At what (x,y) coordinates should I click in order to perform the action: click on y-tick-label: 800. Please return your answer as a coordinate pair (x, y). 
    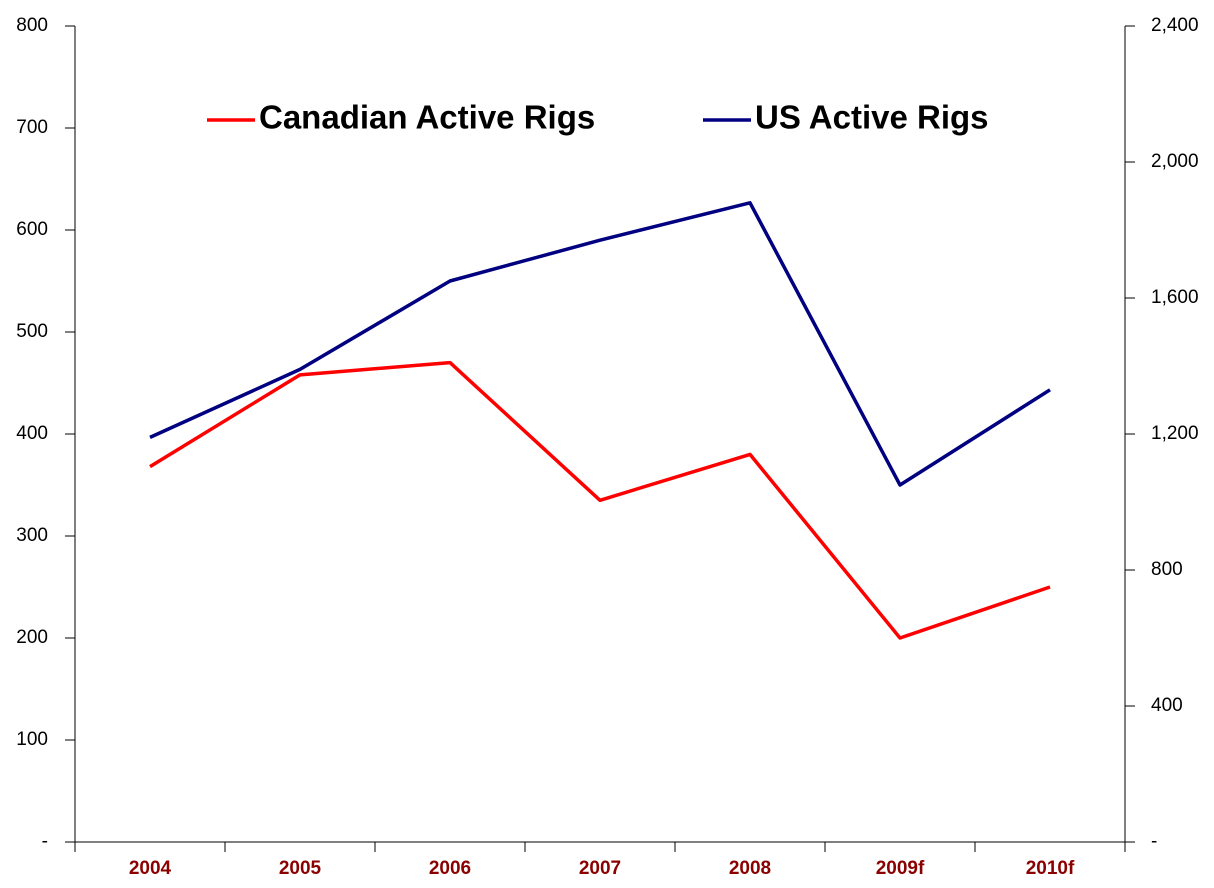
    Looking at the image, I should click on (32, 25).